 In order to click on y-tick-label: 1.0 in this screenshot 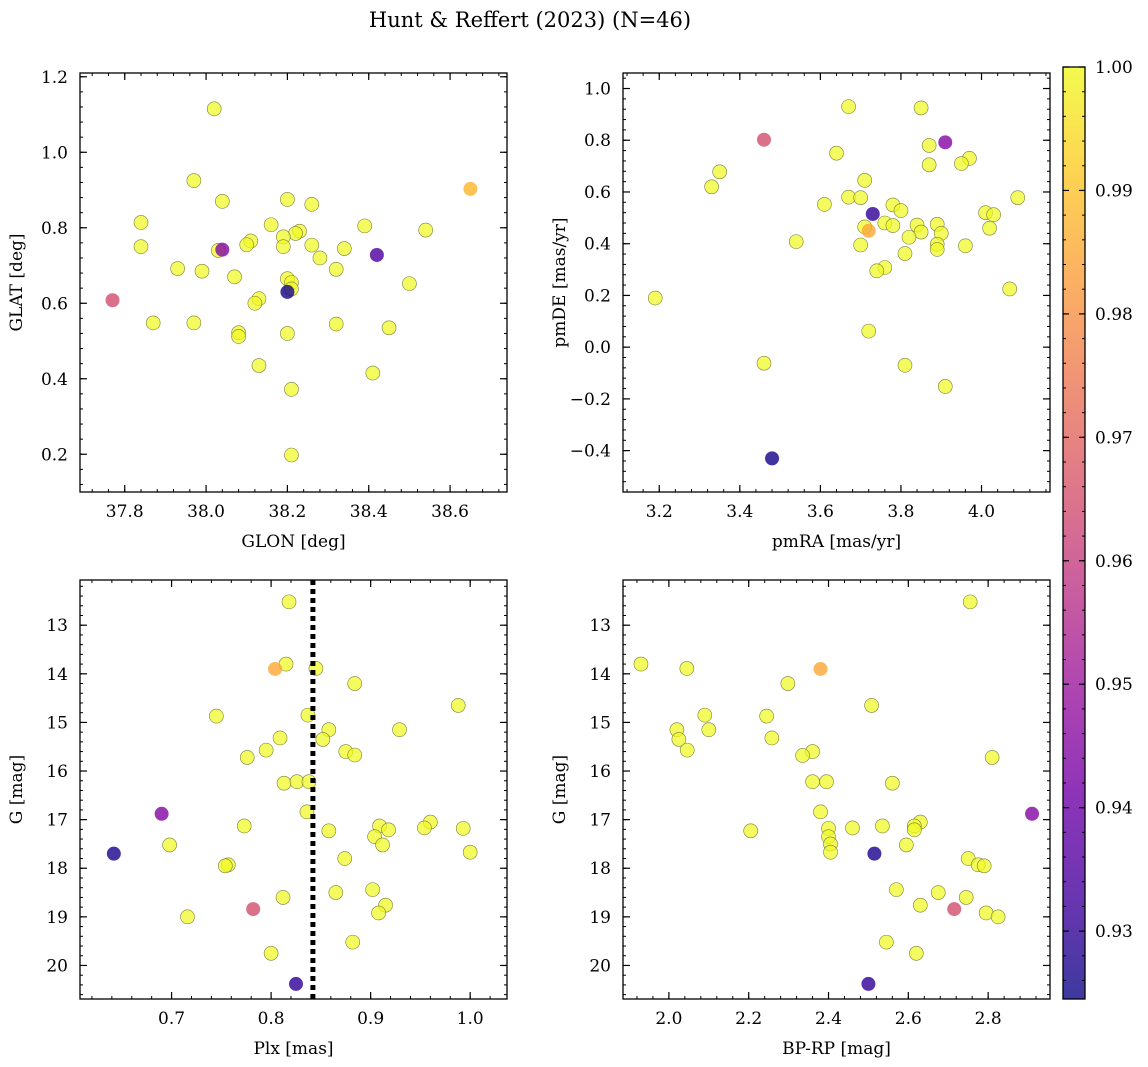, I will do `click(597, 90)`.